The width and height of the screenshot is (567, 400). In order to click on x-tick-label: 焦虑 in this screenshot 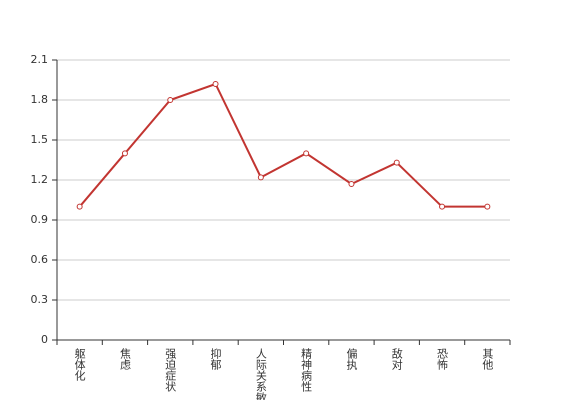, I will do `click(124, 359)`.